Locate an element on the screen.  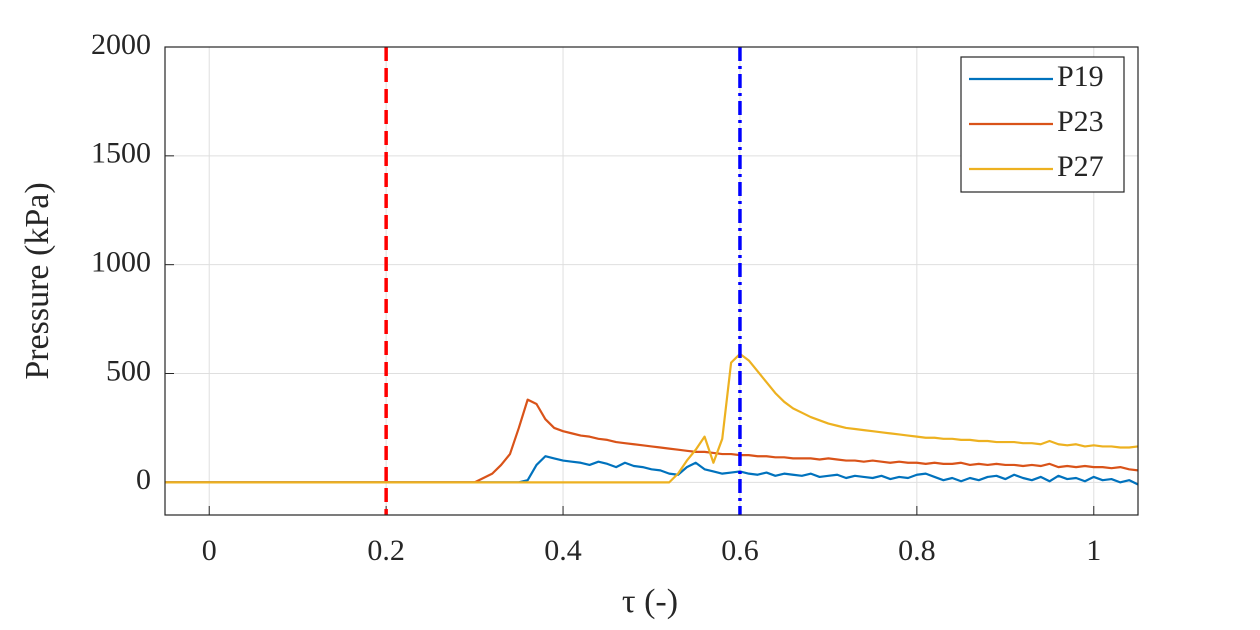
x-tick-label: 1 is located at coordinates (1093, 550).